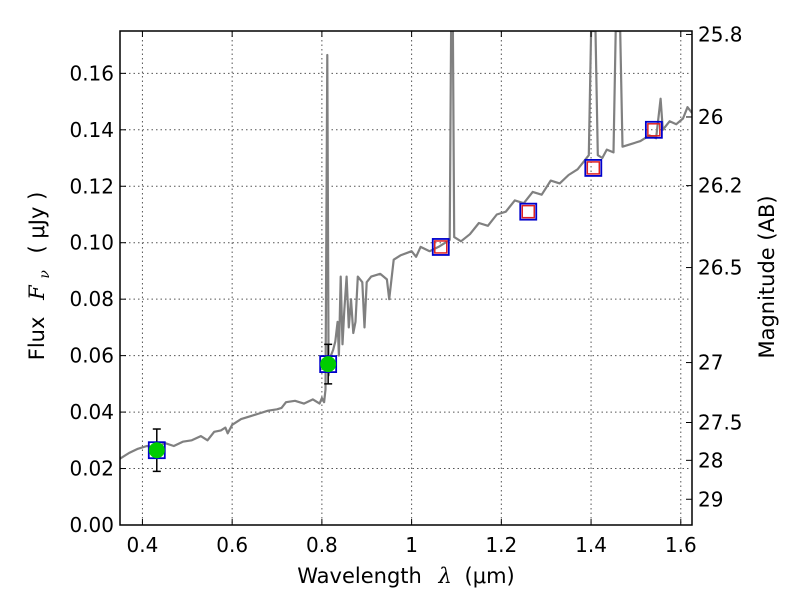 Image resolution: width=800 pixels, height=600 pixels. I want to click on y-tick-label: 0.04, so click(91, 412).